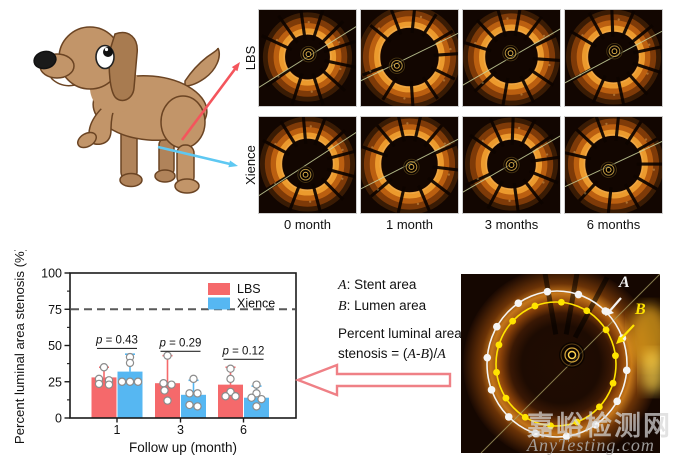 This screenshot has width=680, height=467. I want to click on stent-area-label: A, so click(624, 282).